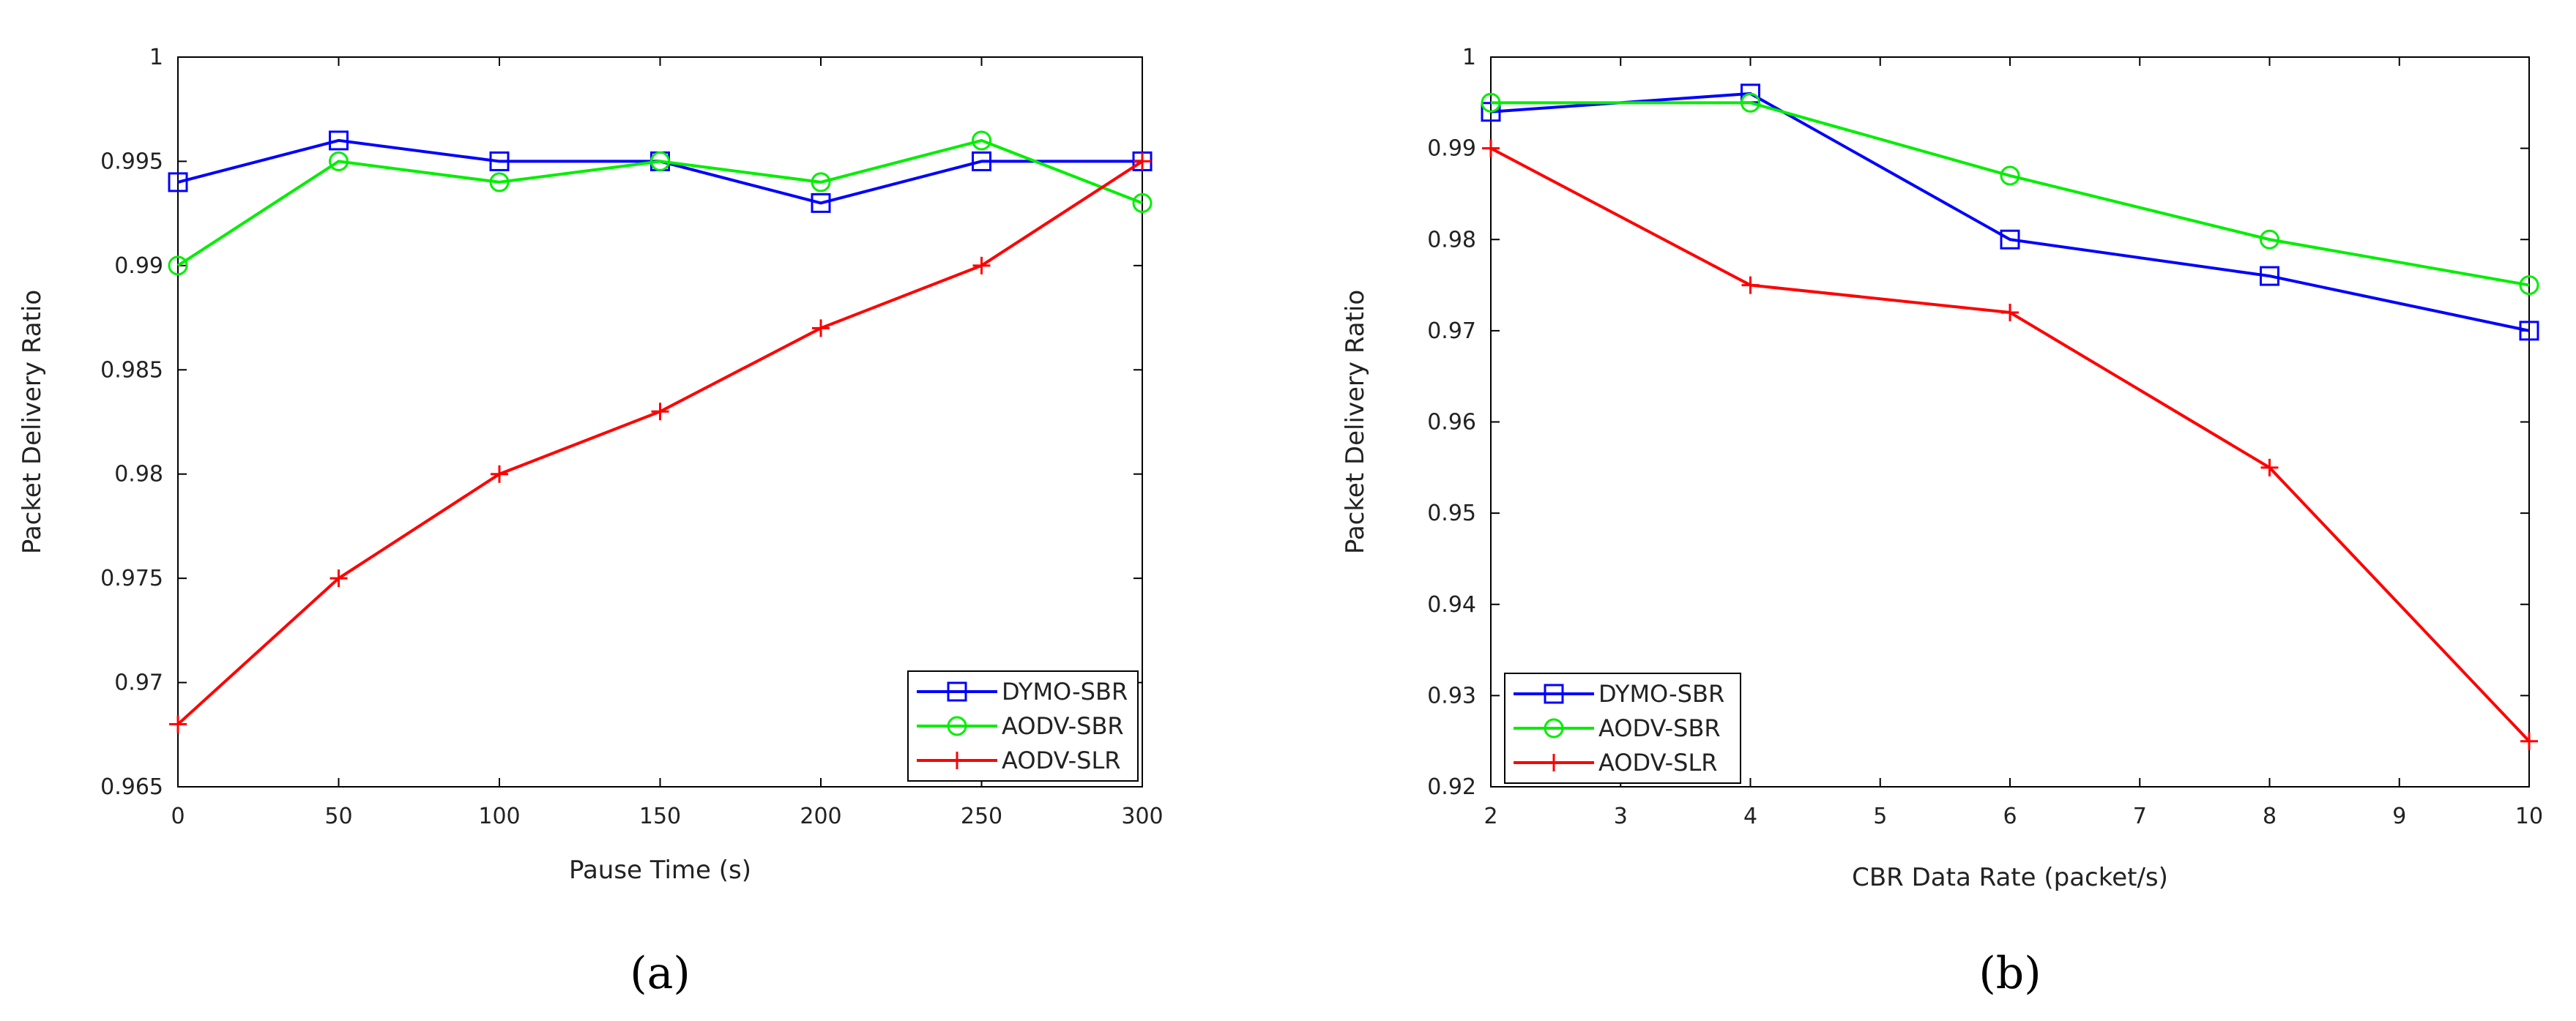 The image size is (2576, 1021). I want to click on x-axis-label: CBR Data Rate (packet/s), so click(2010, 877).